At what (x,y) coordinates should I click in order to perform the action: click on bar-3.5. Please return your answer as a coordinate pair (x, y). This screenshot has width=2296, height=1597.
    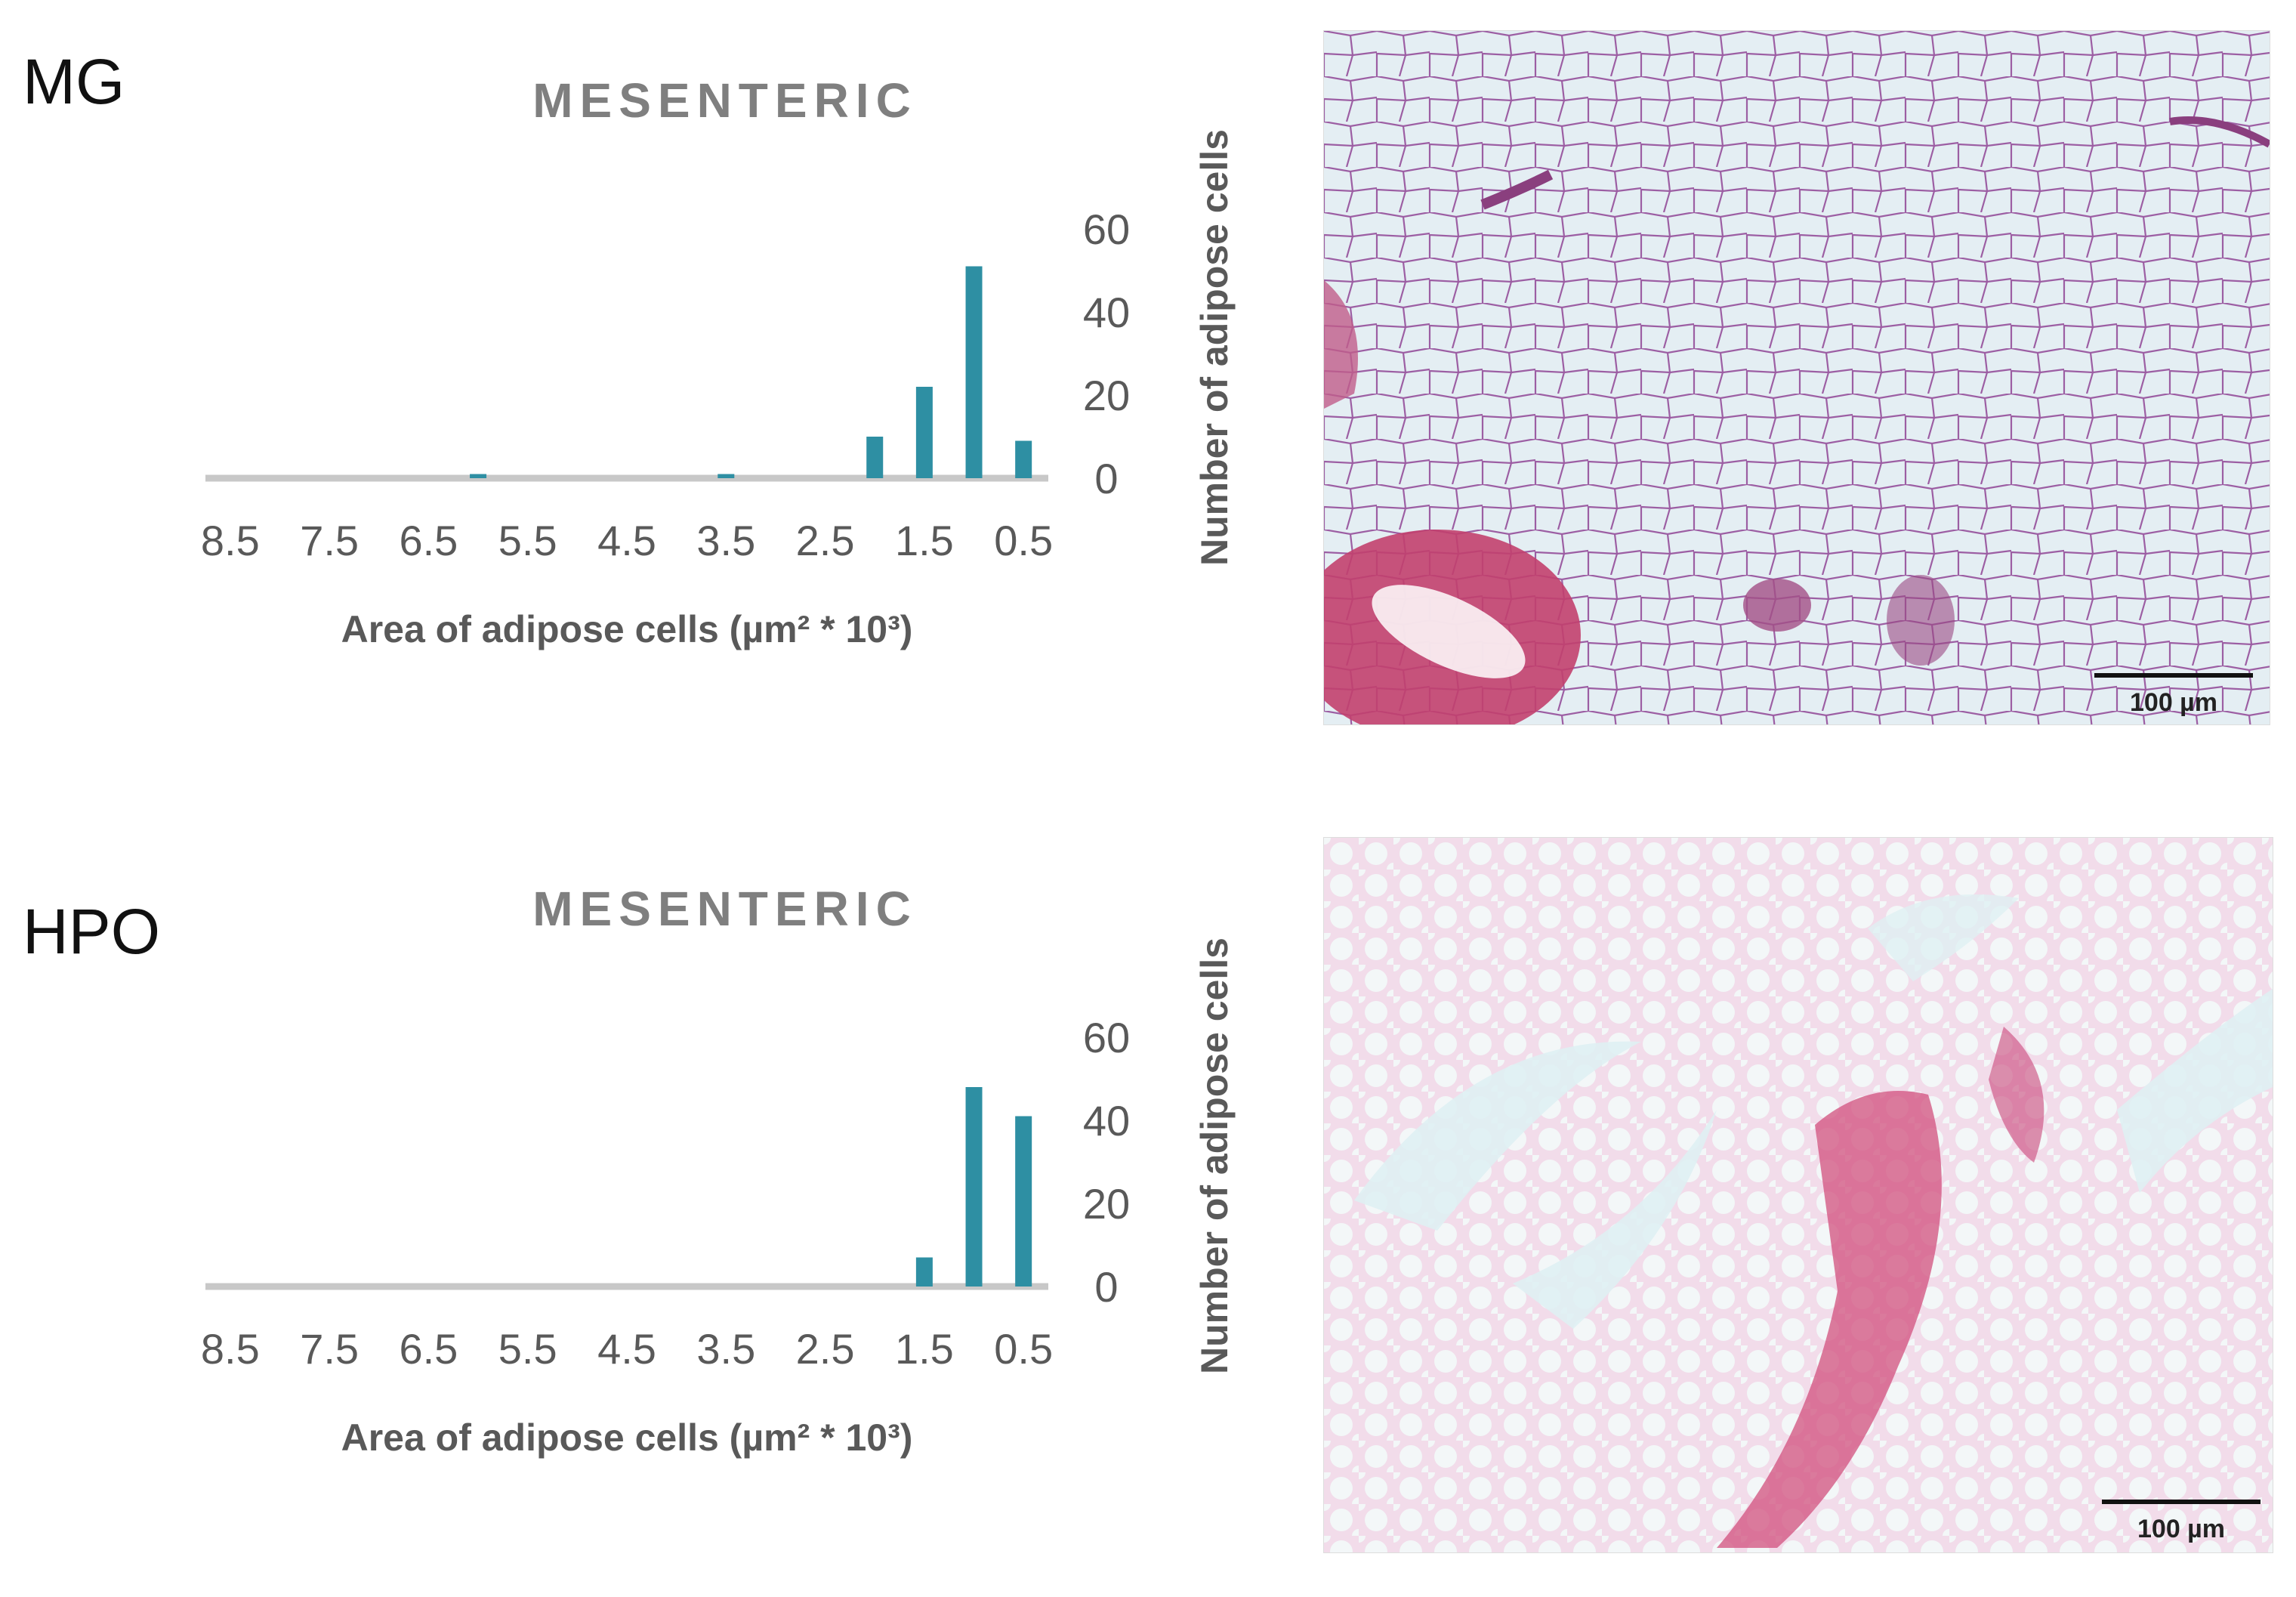
    Looking at the image, I should click on (726, 476).